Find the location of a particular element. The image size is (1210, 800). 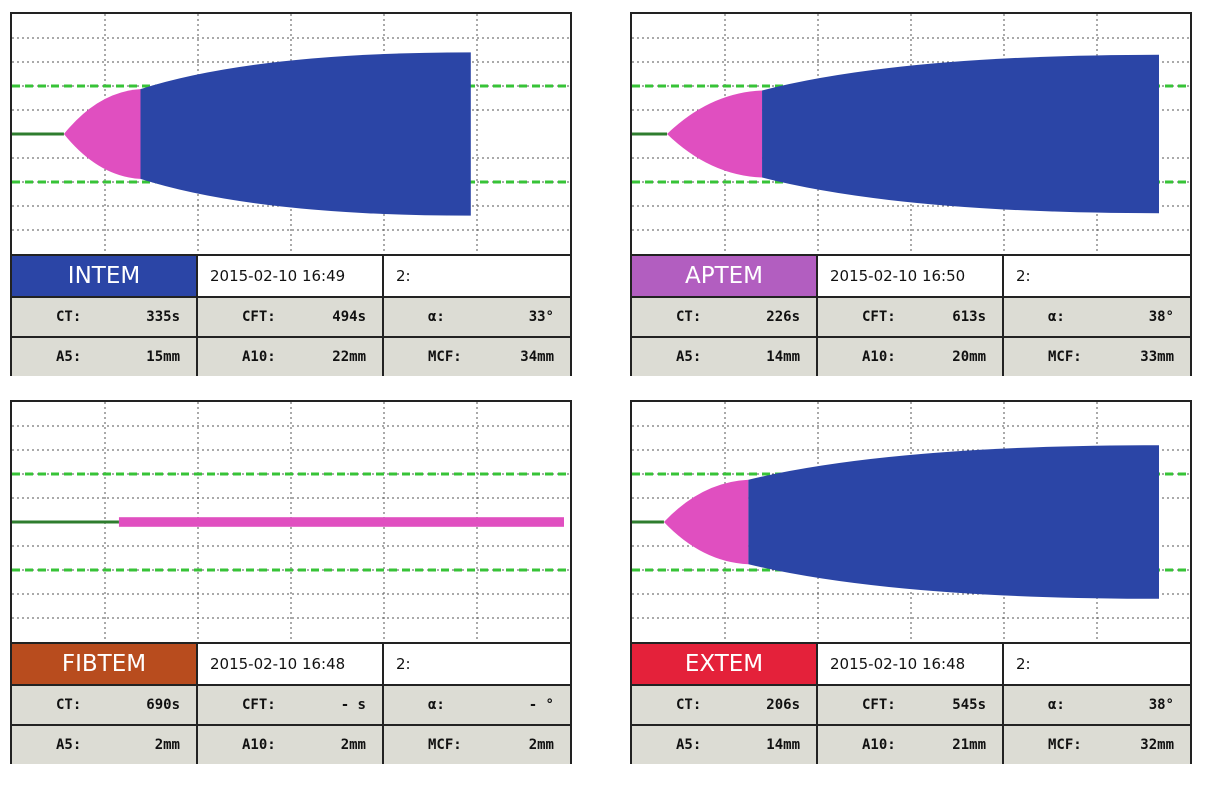

param-value: 33mm is located at coordinates (1157, 357).